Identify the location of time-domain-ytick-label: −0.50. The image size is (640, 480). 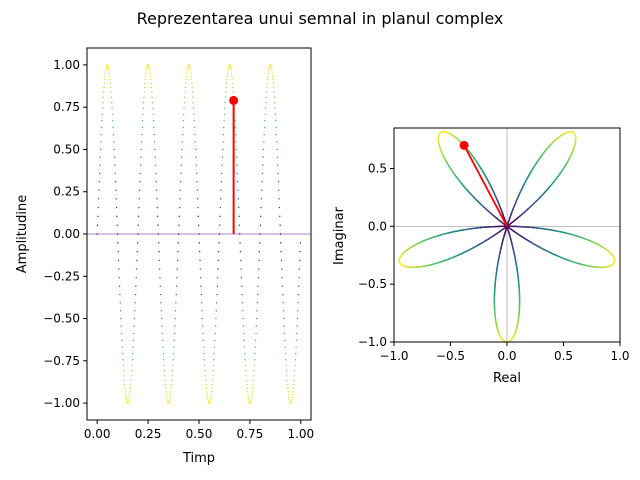
(61, 319).